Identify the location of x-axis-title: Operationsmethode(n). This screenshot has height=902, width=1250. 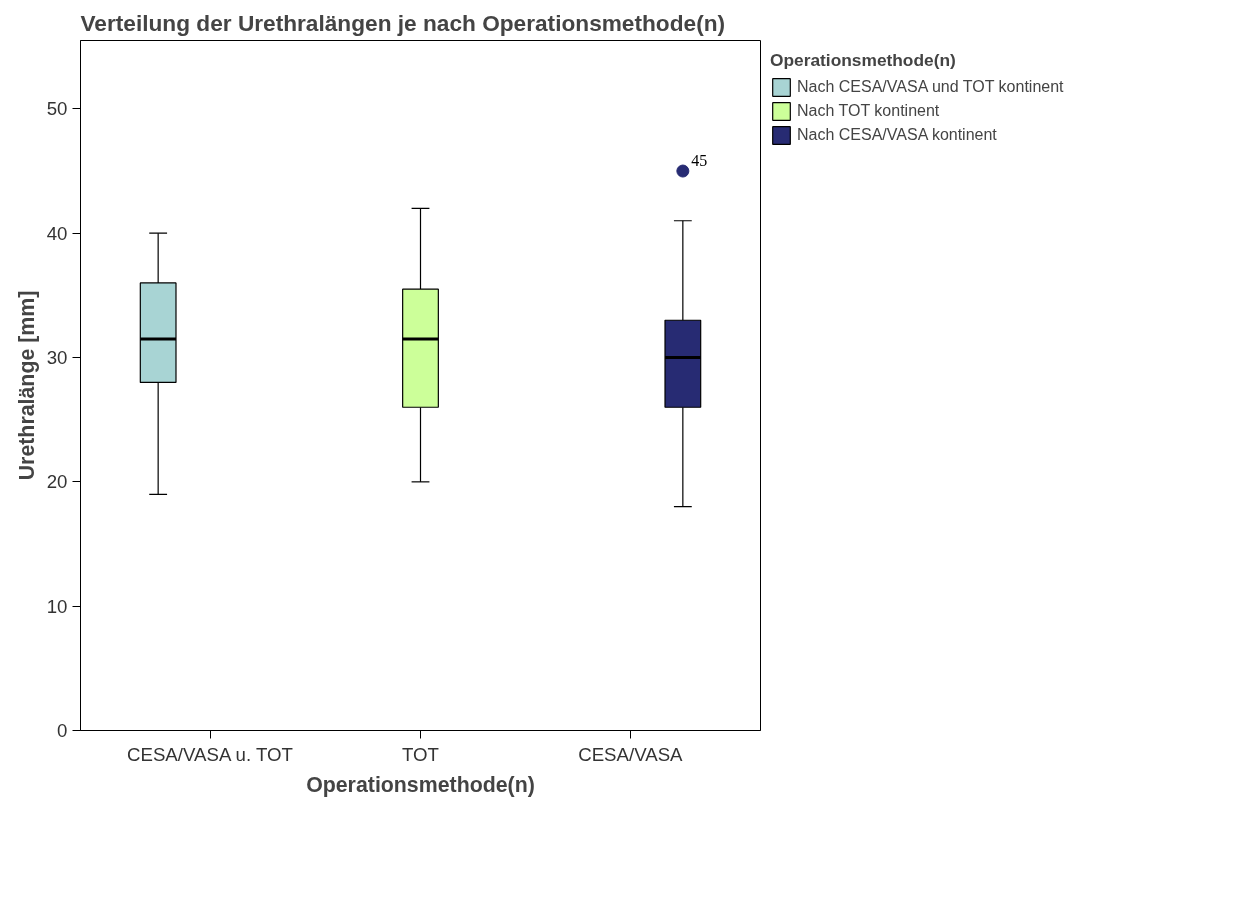
(420, 784).